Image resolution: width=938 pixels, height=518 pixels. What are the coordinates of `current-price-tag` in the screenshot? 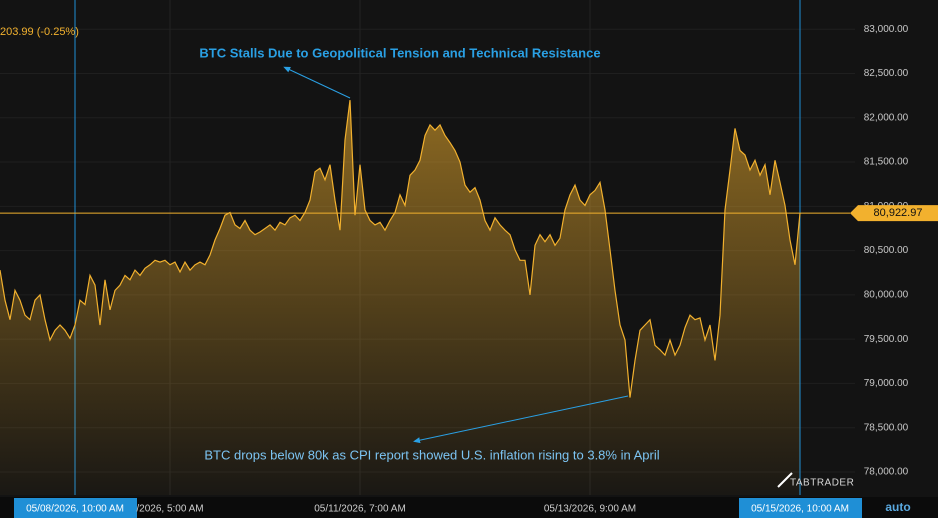 It's located at (894, 213).